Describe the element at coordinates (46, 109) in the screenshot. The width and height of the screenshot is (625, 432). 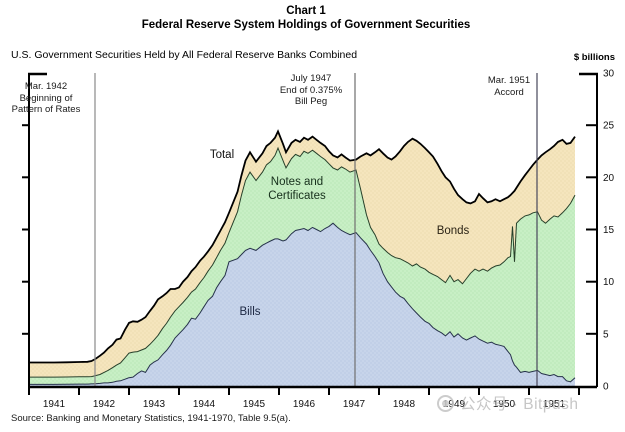
I see `annotation-line: Pattern of Rates` at that location.